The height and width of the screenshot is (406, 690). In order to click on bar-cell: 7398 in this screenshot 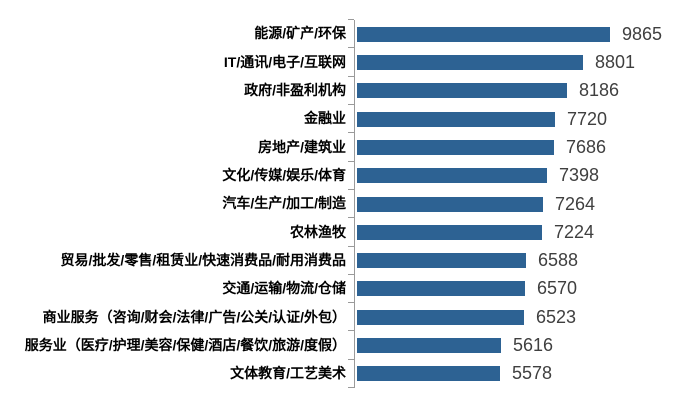, I will do `click(519, 175)`.